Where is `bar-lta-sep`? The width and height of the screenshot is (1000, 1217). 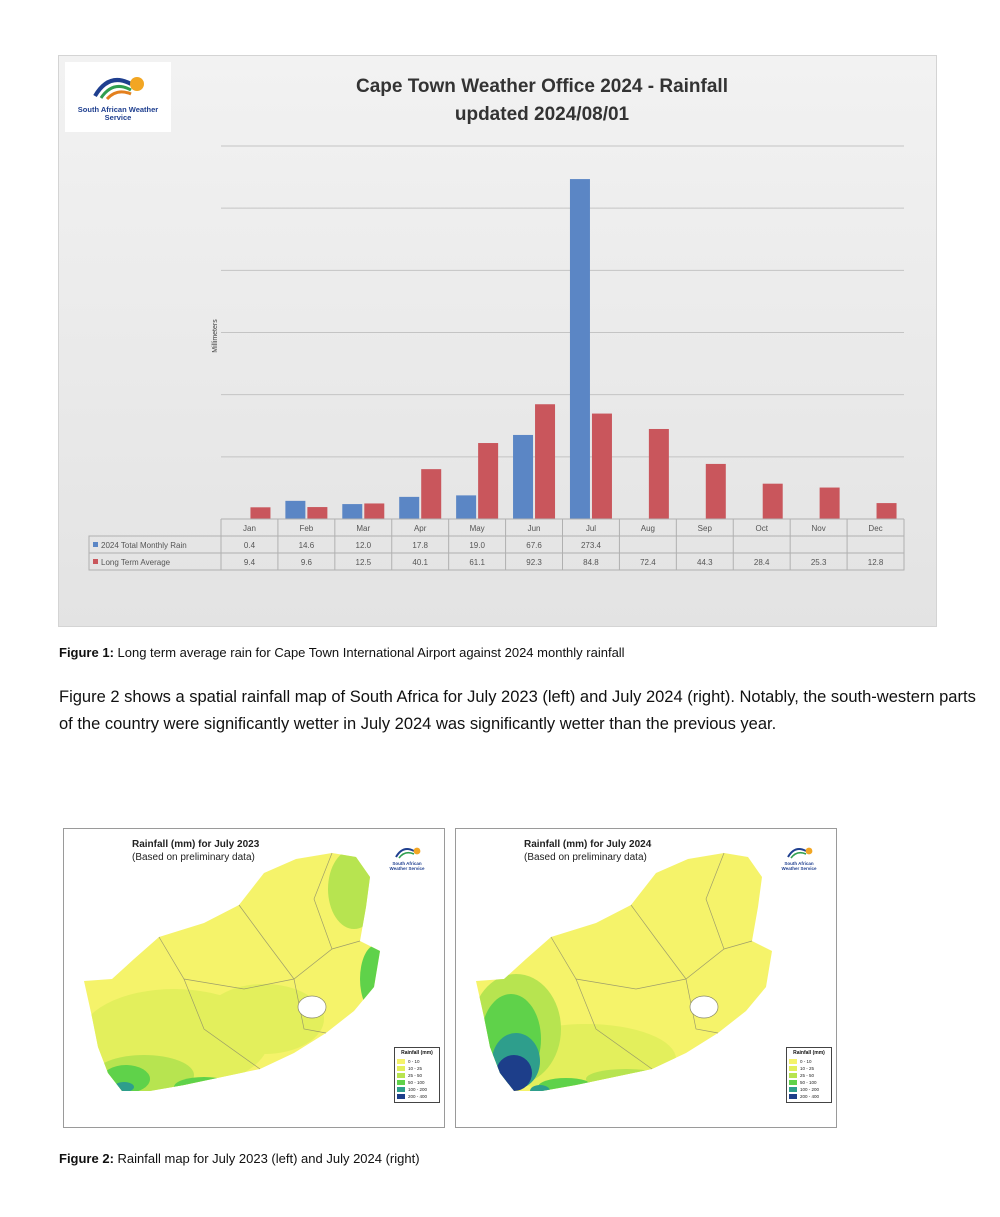 bar-lta-sep is located at coordinates (715, 491).